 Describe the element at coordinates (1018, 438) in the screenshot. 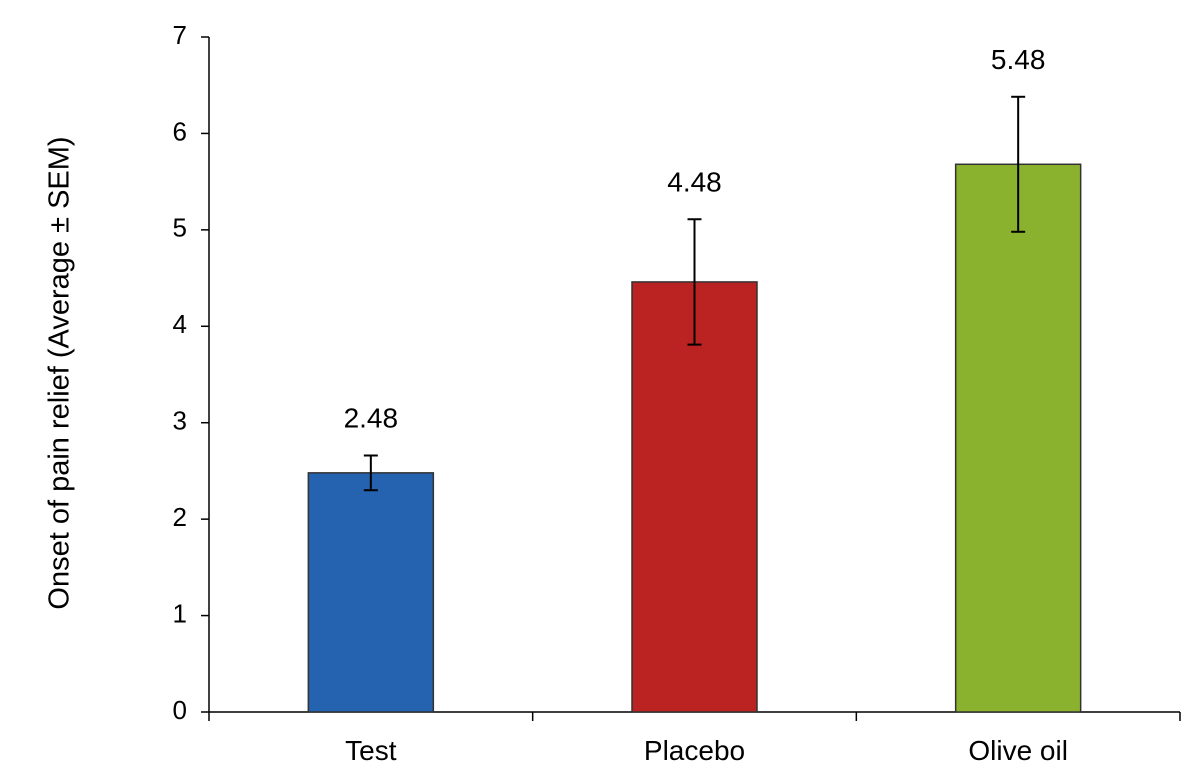

I see `bar-olive-oil` at that location.